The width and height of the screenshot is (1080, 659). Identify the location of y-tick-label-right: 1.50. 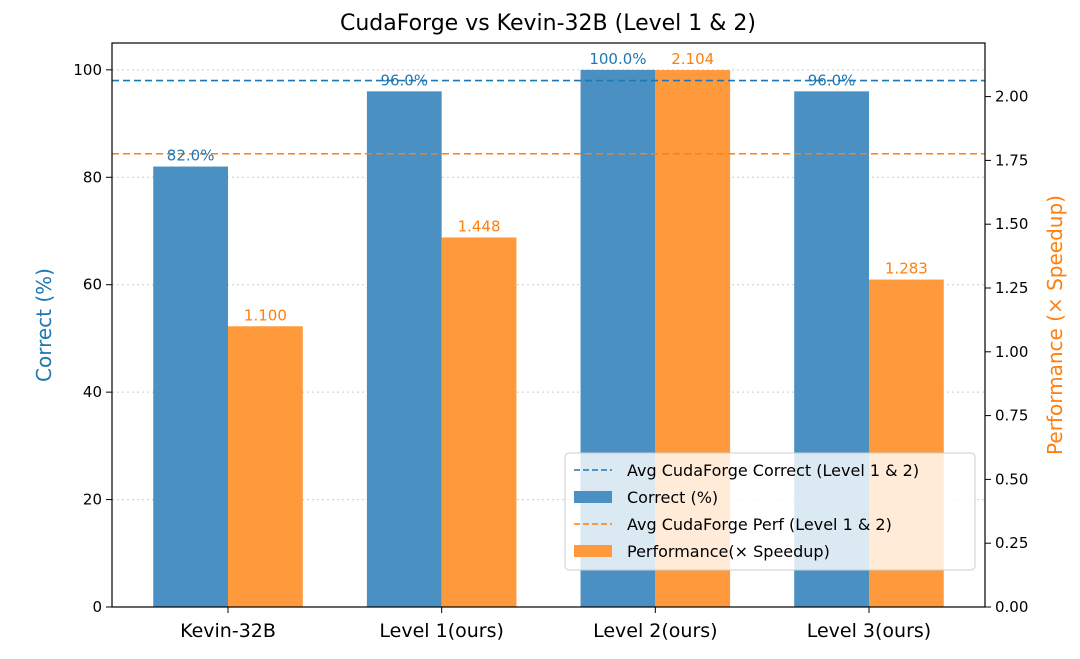
(1011, 224).